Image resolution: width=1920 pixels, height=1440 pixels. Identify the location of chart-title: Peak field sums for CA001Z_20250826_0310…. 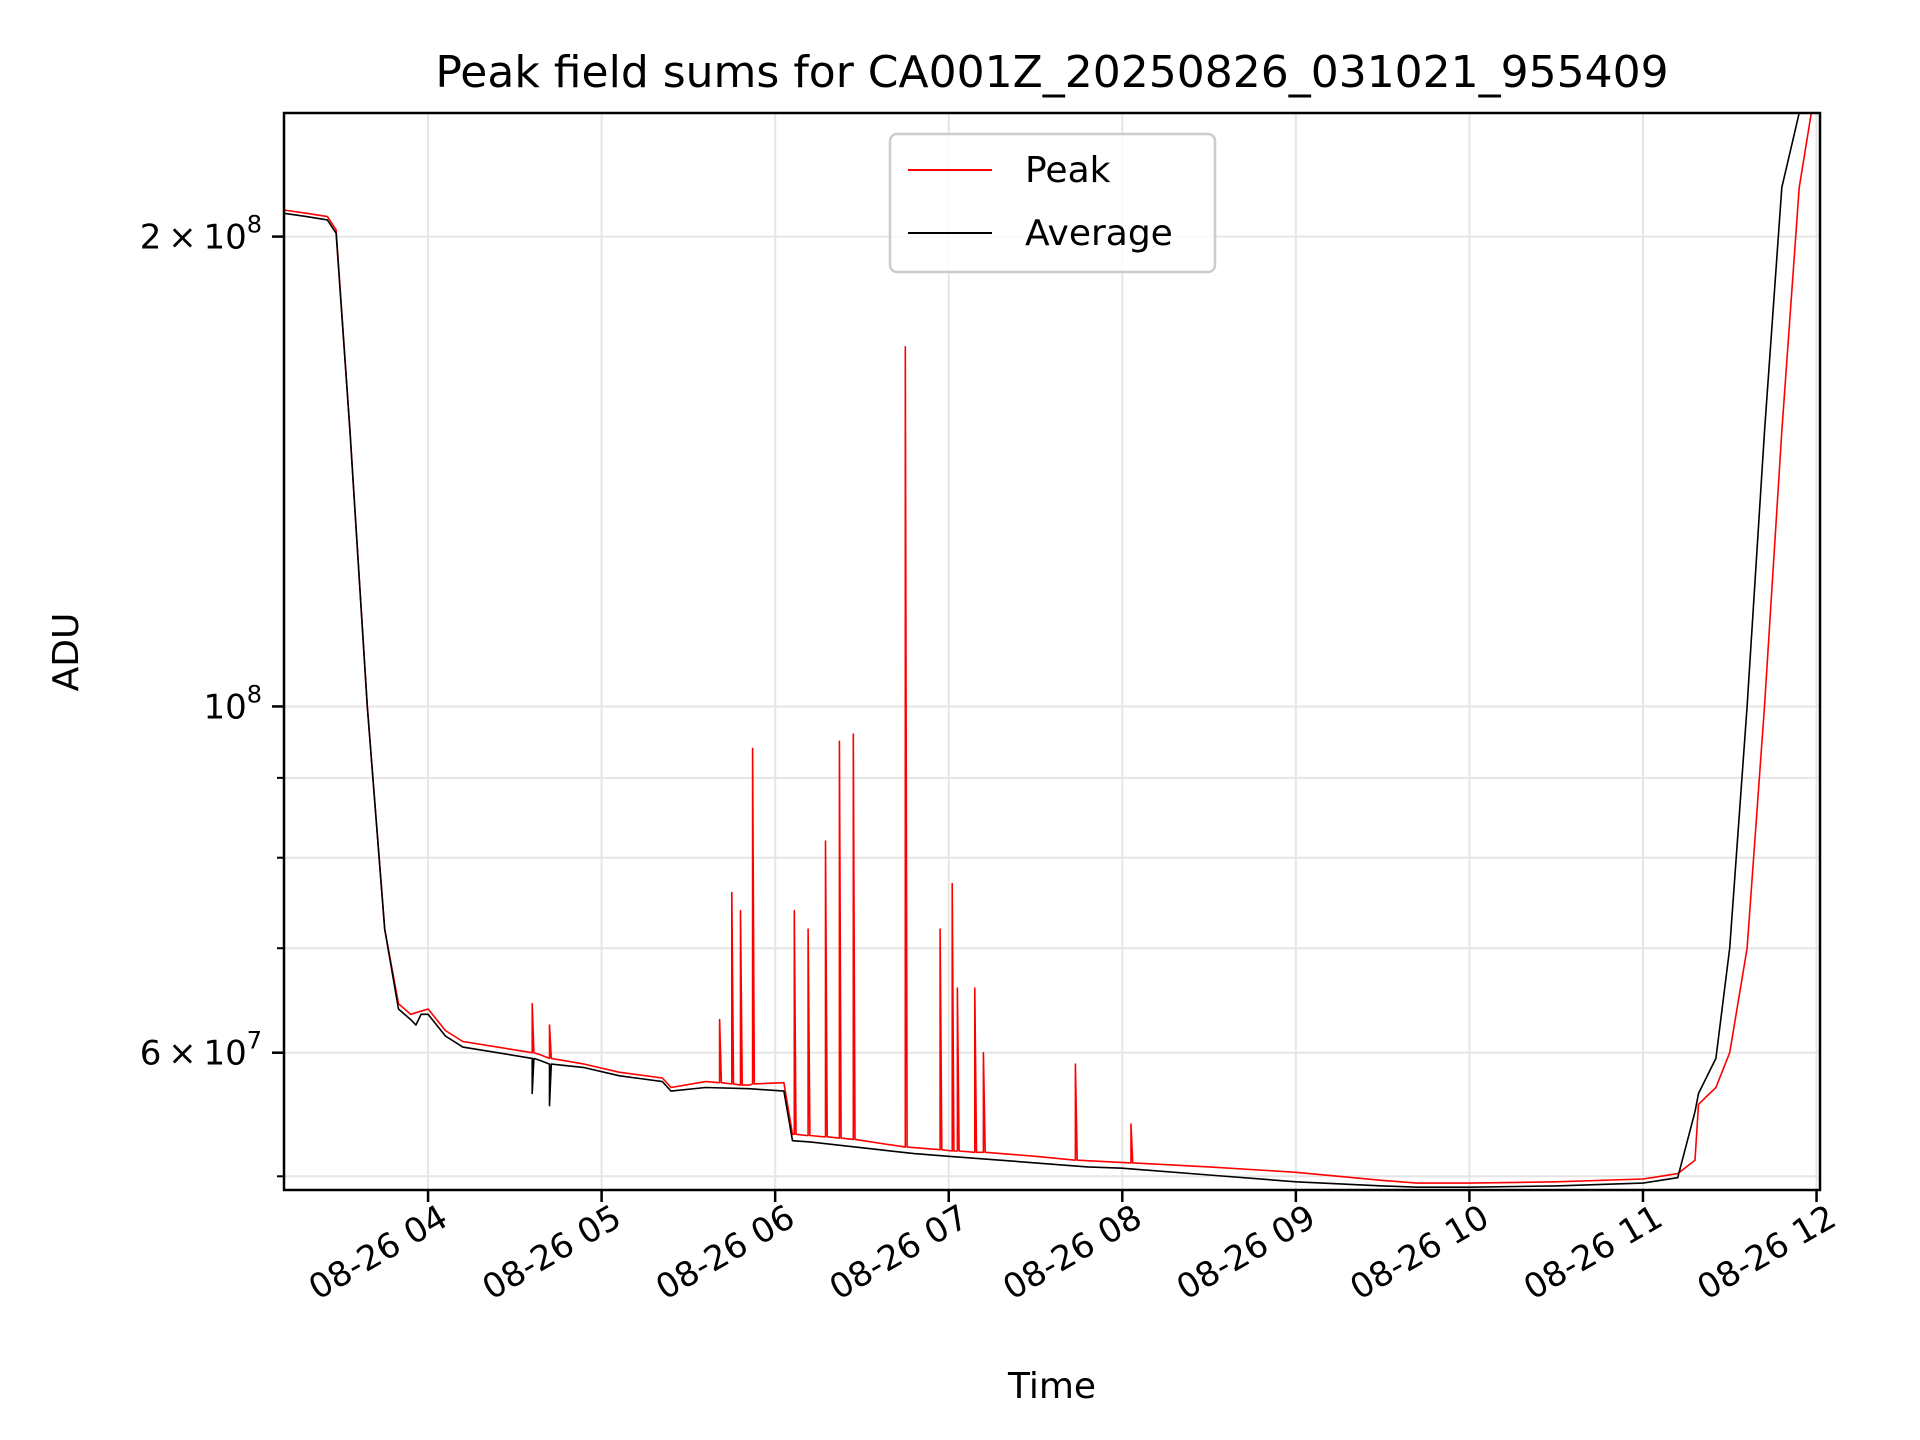
(1051, 72).